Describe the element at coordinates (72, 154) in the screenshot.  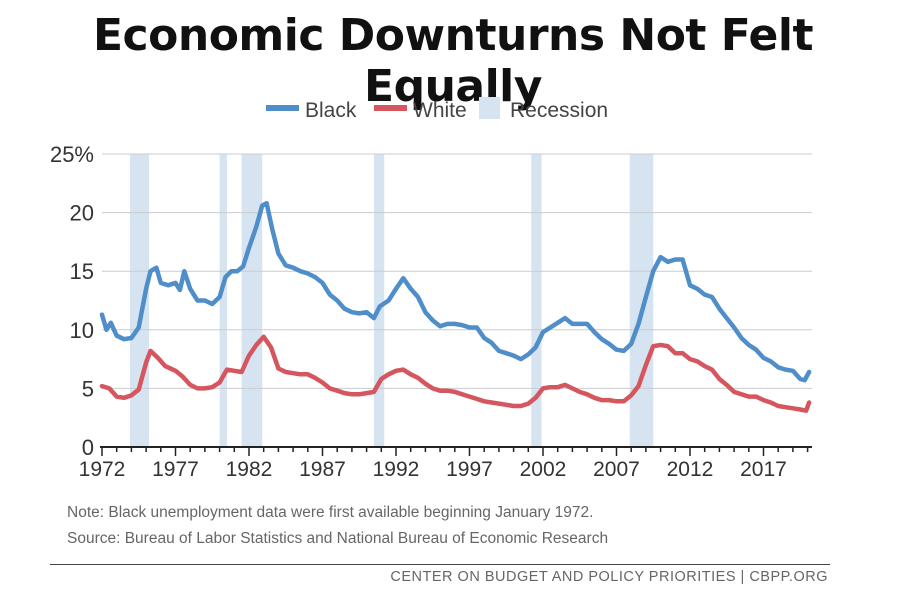
I see `y-tick-label: 25%` at that location.